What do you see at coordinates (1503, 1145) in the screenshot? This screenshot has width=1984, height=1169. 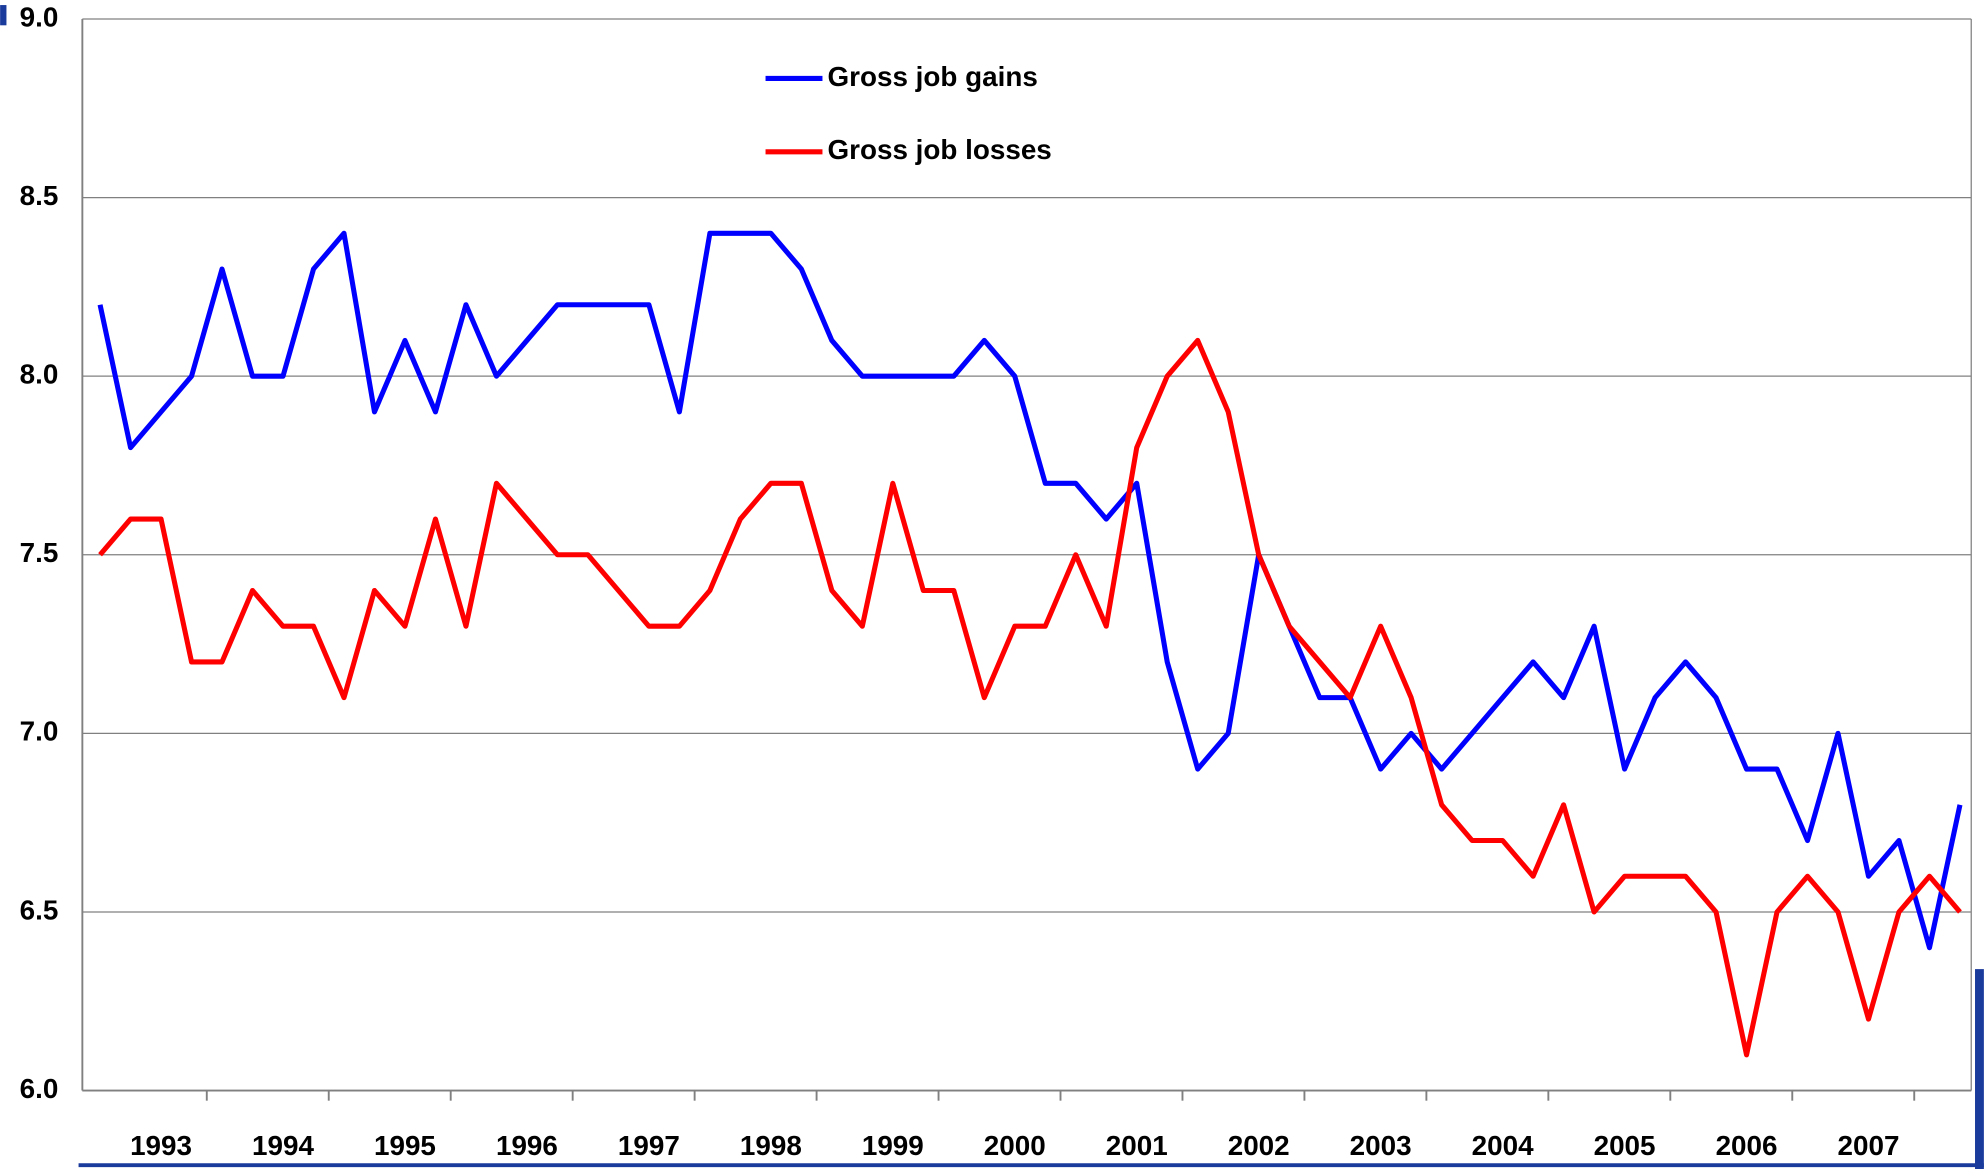 I see `x-tick-label: 2004` at bounding box center [1503, 1145].